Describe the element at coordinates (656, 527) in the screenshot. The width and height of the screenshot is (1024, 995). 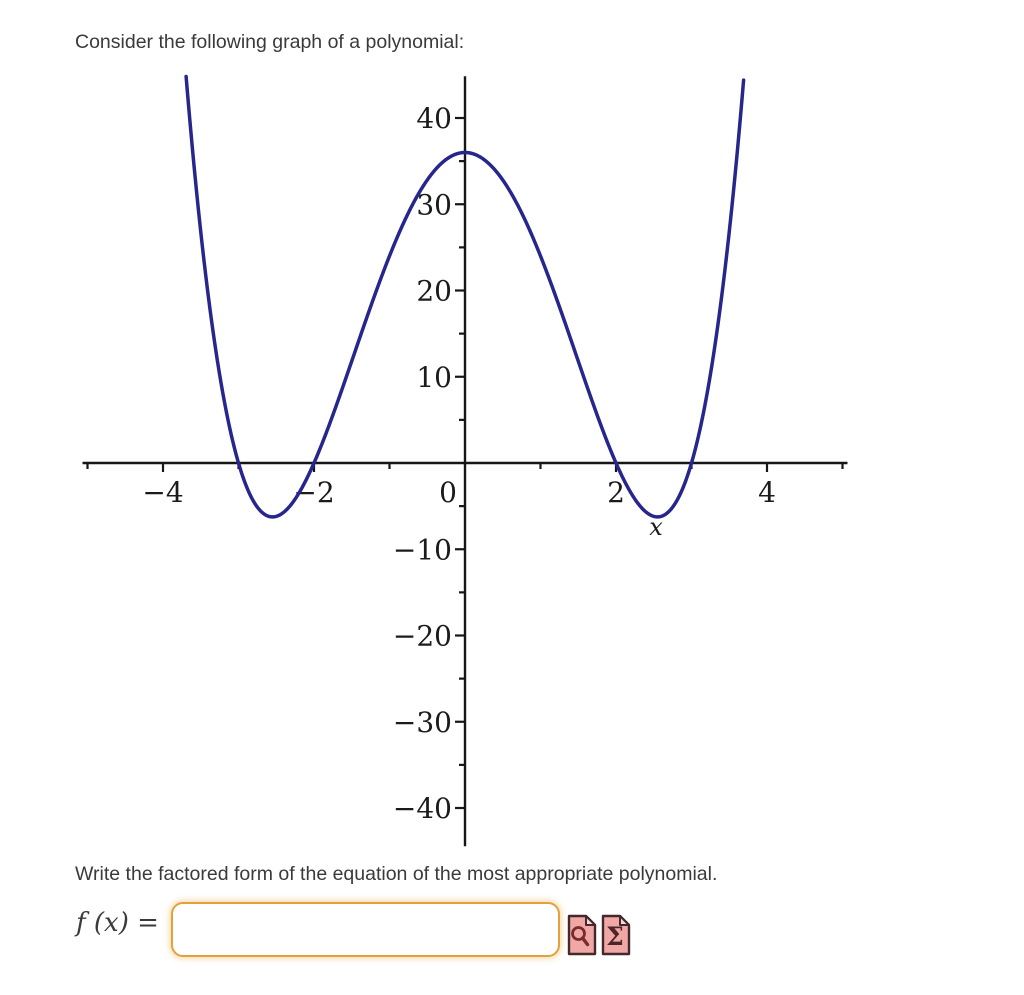
I see `svg-text: x` at that location.